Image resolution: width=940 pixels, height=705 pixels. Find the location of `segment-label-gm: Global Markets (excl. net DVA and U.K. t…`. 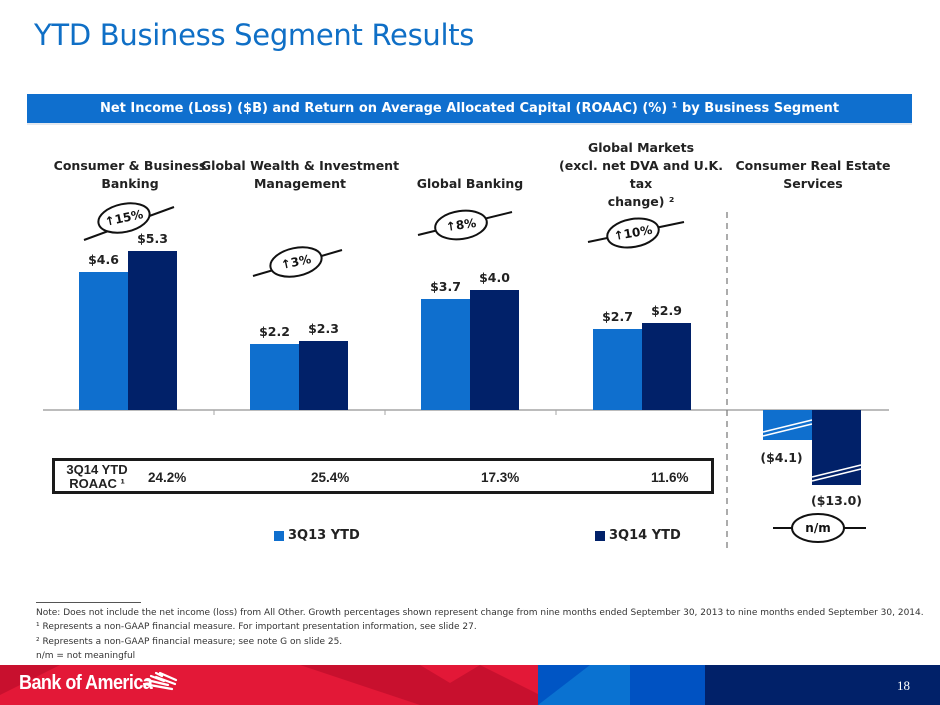

segment-label-gm: Global Markets (excl. net DVA and U.K. t… is located at coordinates (641, 175).